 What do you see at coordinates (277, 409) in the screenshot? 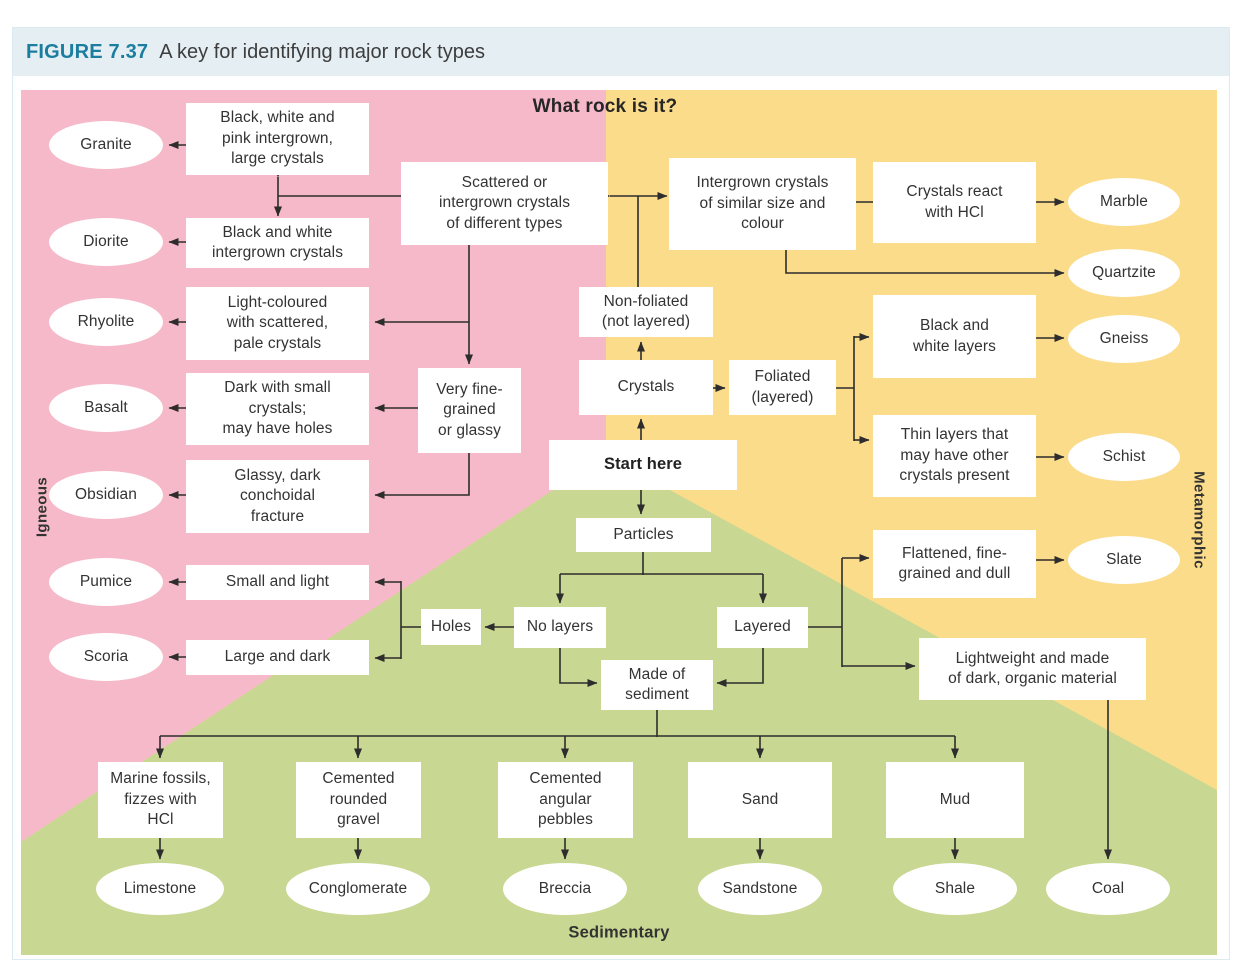
I see `node-basalt-desc: Dark with small crystals; may have holes` at bounding box center [277, 409].